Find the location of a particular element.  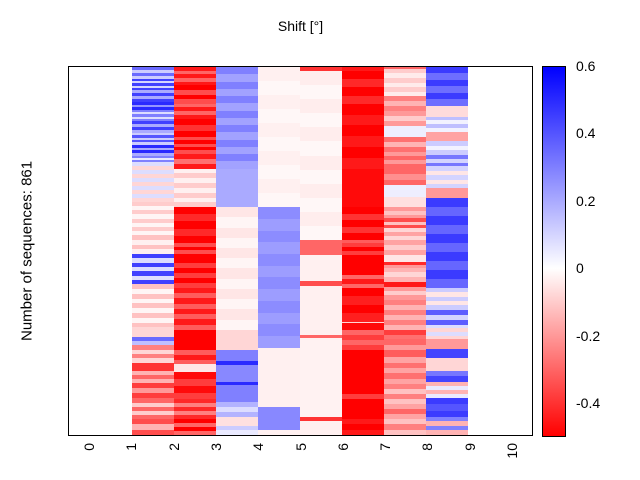

colorbar-tick-label--0.2: -0.2 is located at coordinates (588, 335).